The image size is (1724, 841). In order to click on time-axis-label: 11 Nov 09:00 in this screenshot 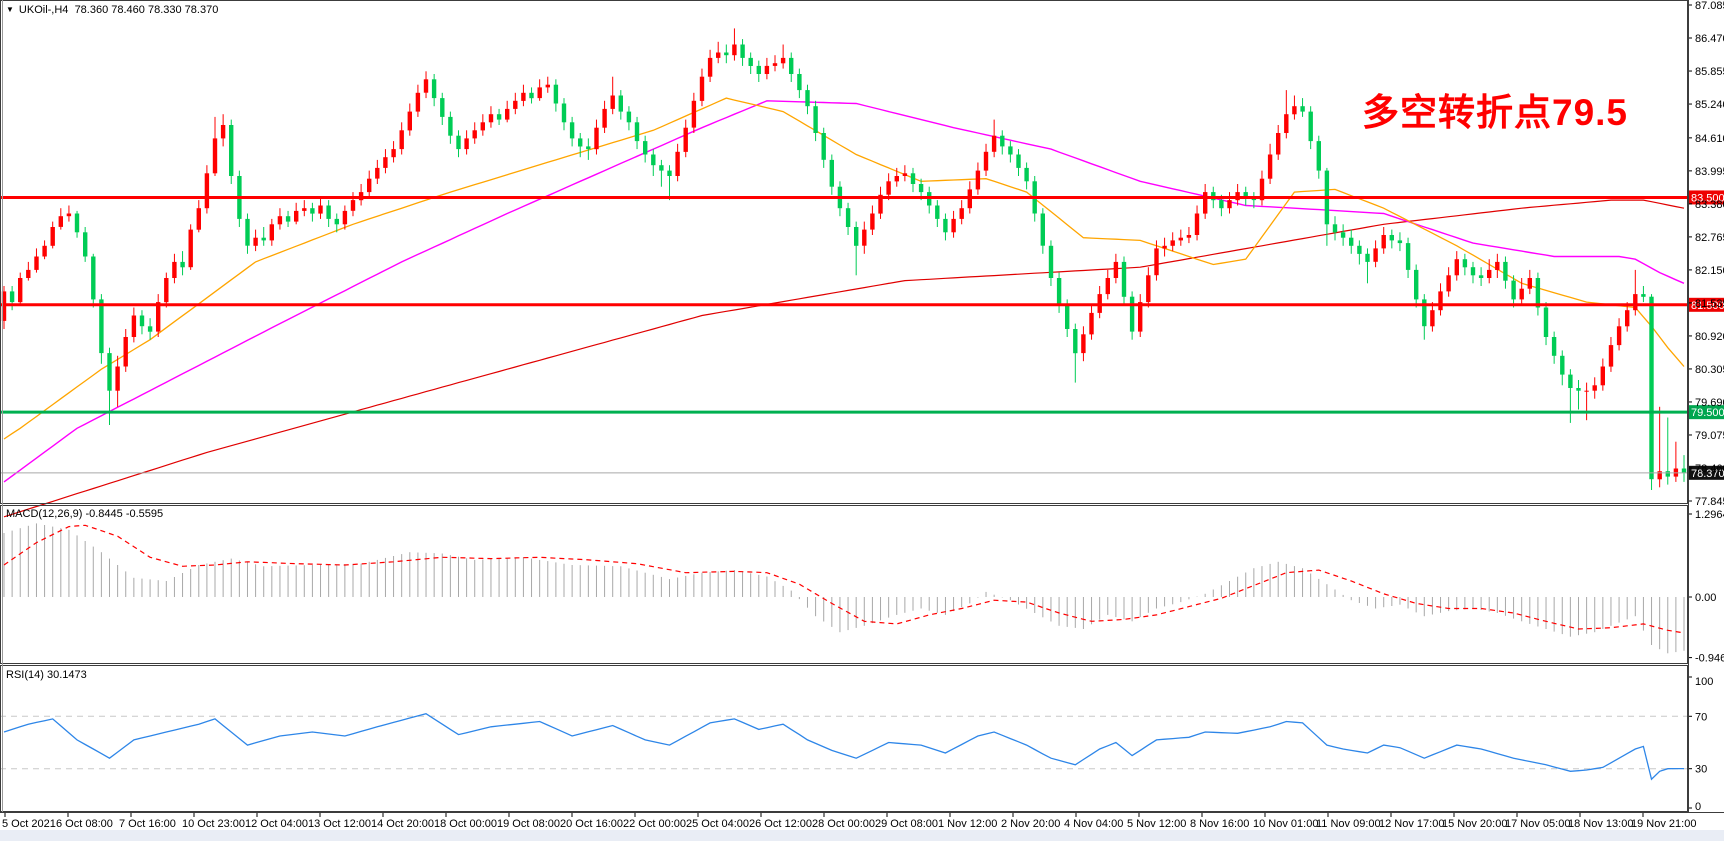, I will do `click(1348, 824)`.